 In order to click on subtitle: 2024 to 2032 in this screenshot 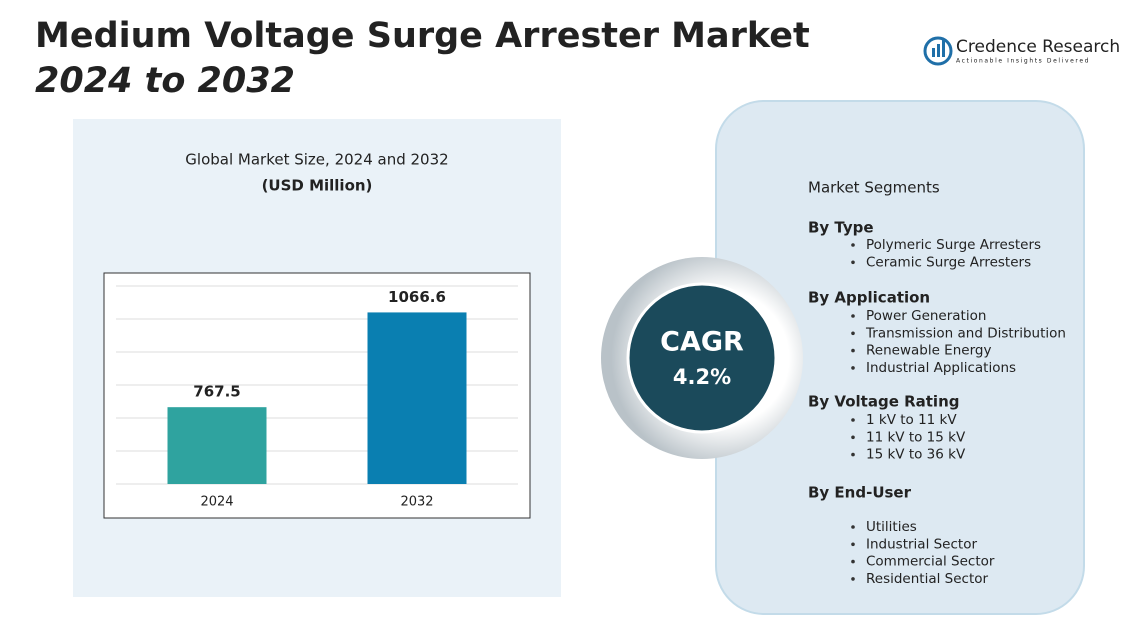, I will do `click(165, 81)`.